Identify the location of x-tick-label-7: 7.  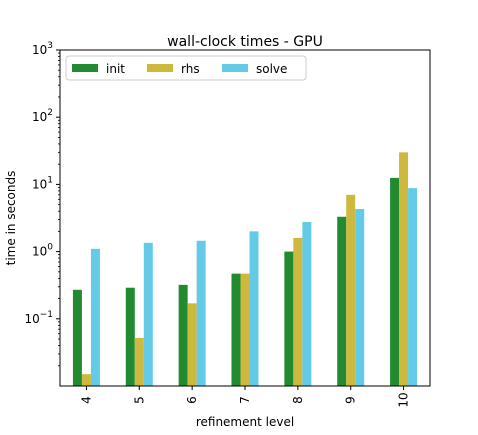
(245, 400).